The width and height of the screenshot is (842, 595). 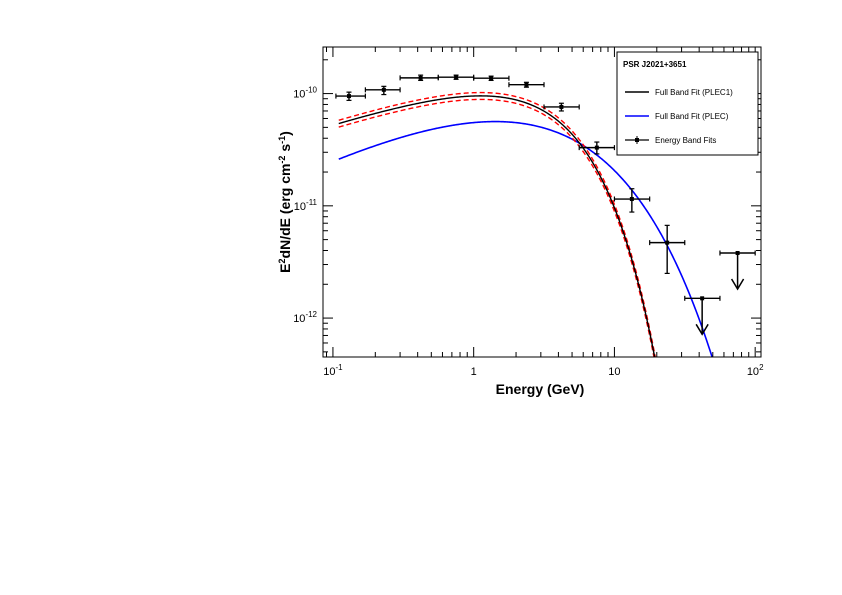 I want to click on legend-entry: Full Band Fit (PLEC), so click(x=677, y=116).